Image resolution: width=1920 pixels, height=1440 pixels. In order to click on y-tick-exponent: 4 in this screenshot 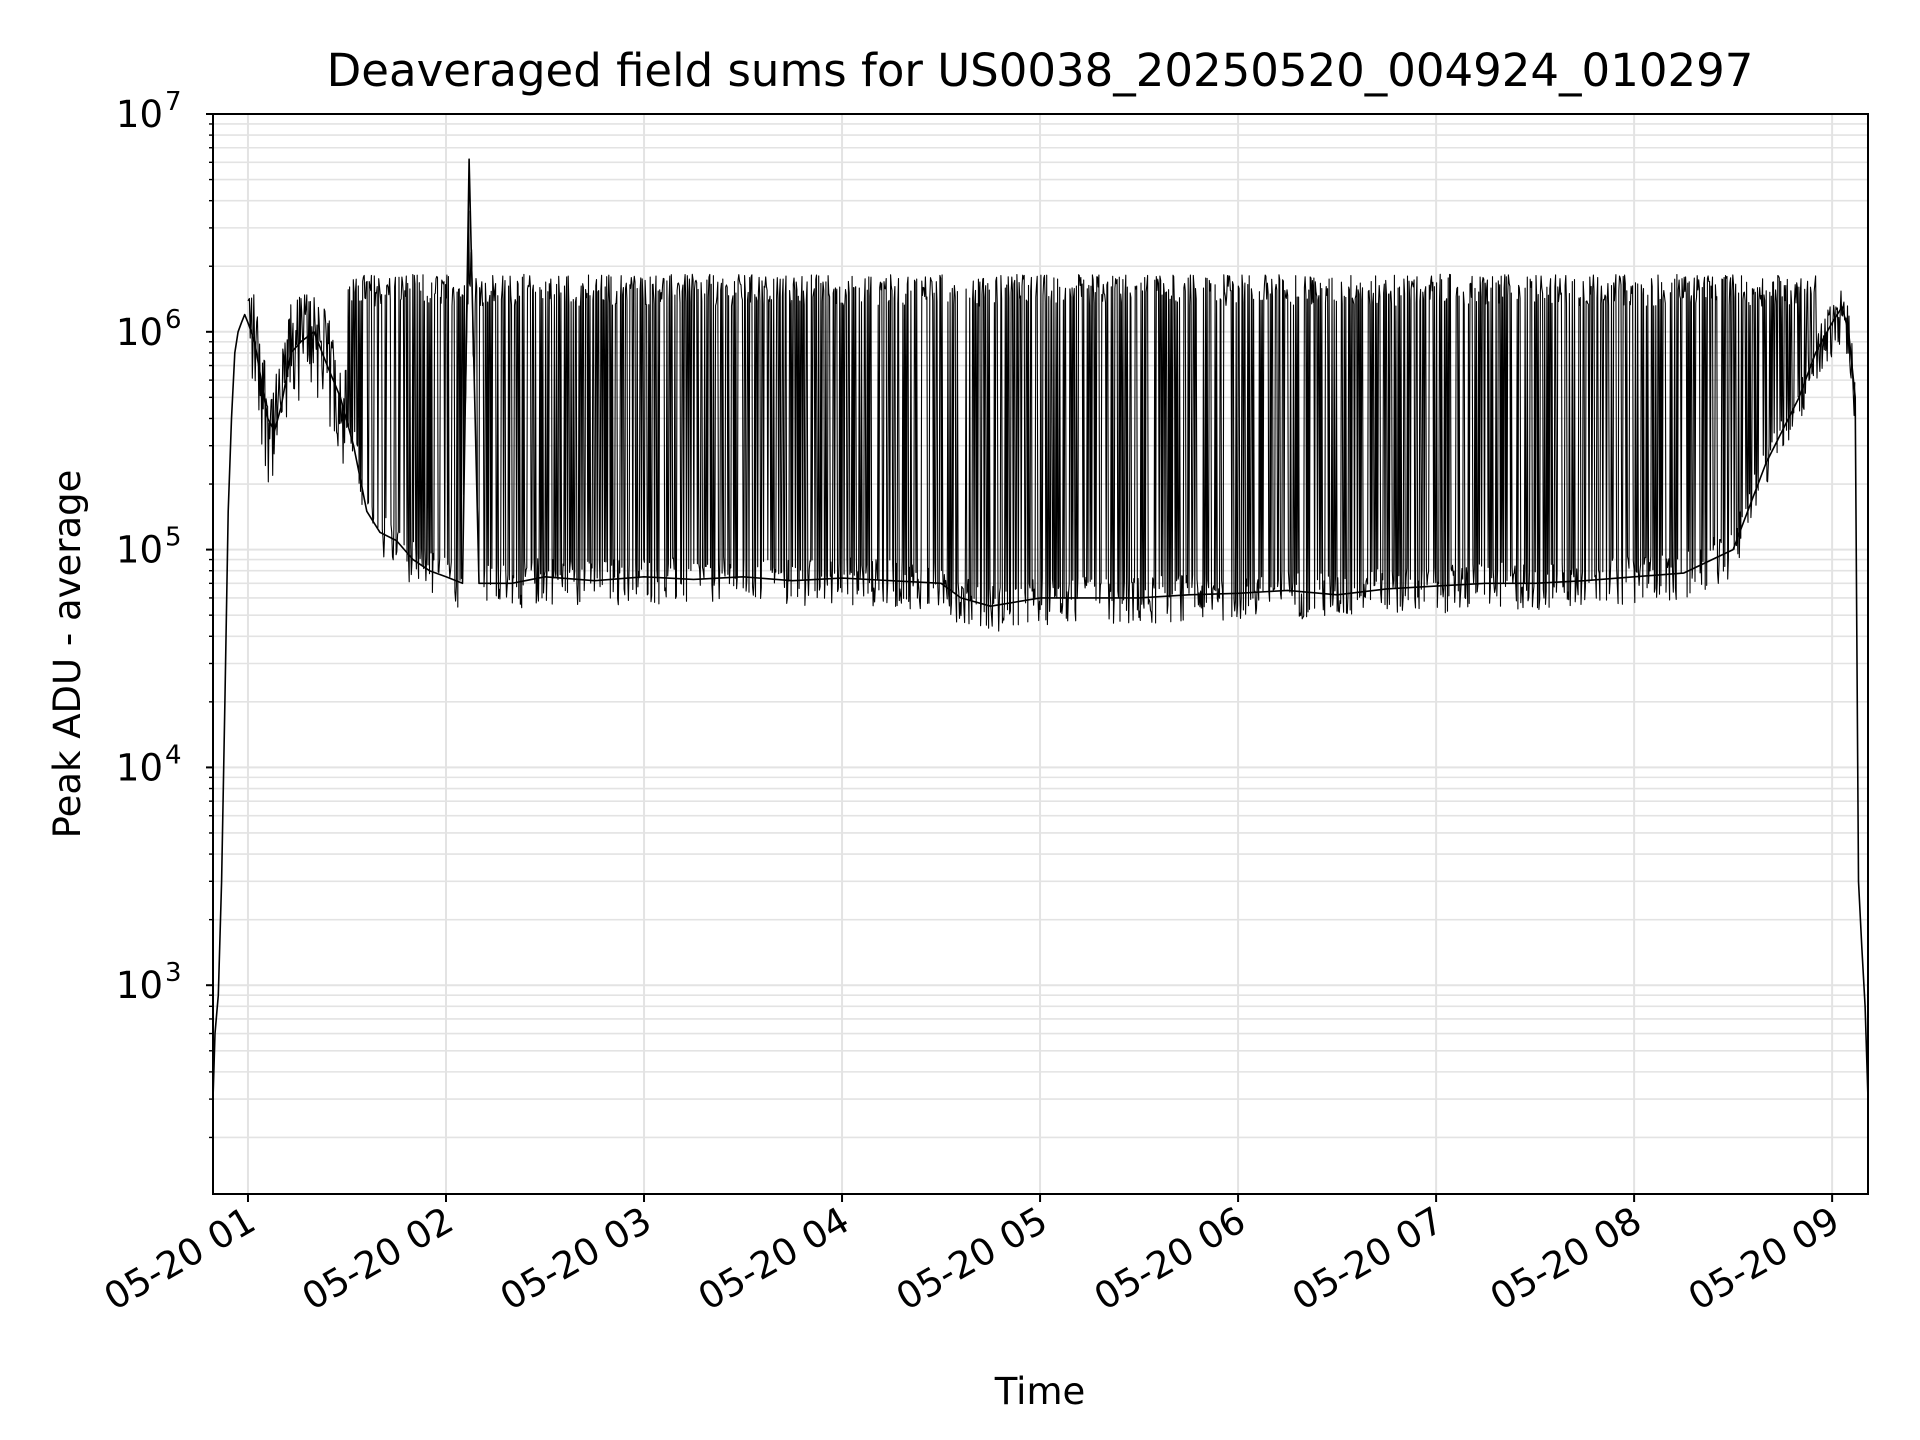, I will do `click(173, 755)`.